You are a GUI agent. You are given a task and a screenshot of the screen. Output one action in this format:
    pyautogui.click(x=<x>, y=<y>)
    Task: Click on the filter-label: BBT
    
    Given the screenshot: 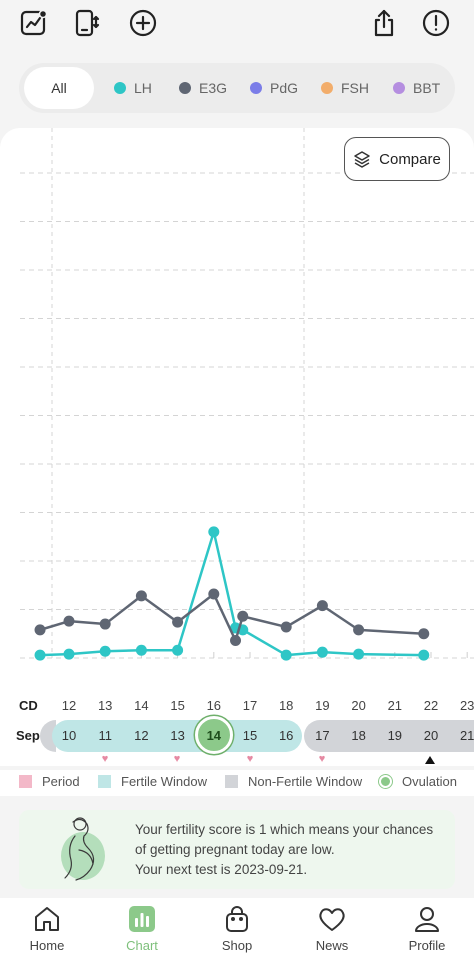 What is the action you would take?
    pyautogui.click(x=427, y=88)
    